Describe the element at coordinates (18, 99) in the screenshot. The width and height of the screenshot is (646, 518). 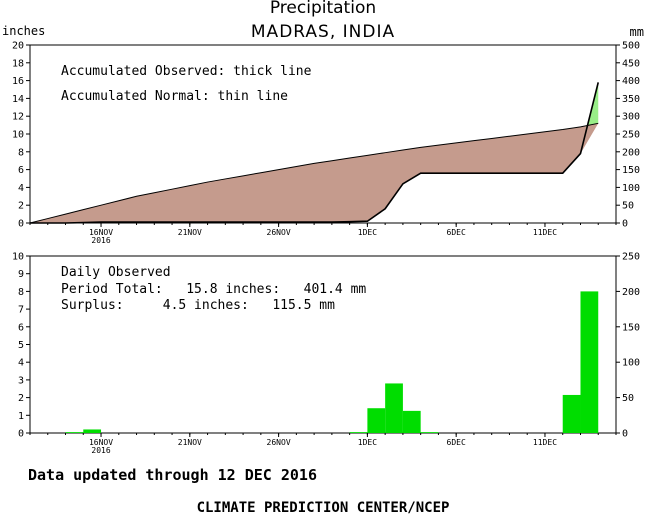
I see `y-tick-label: 14` at that location.